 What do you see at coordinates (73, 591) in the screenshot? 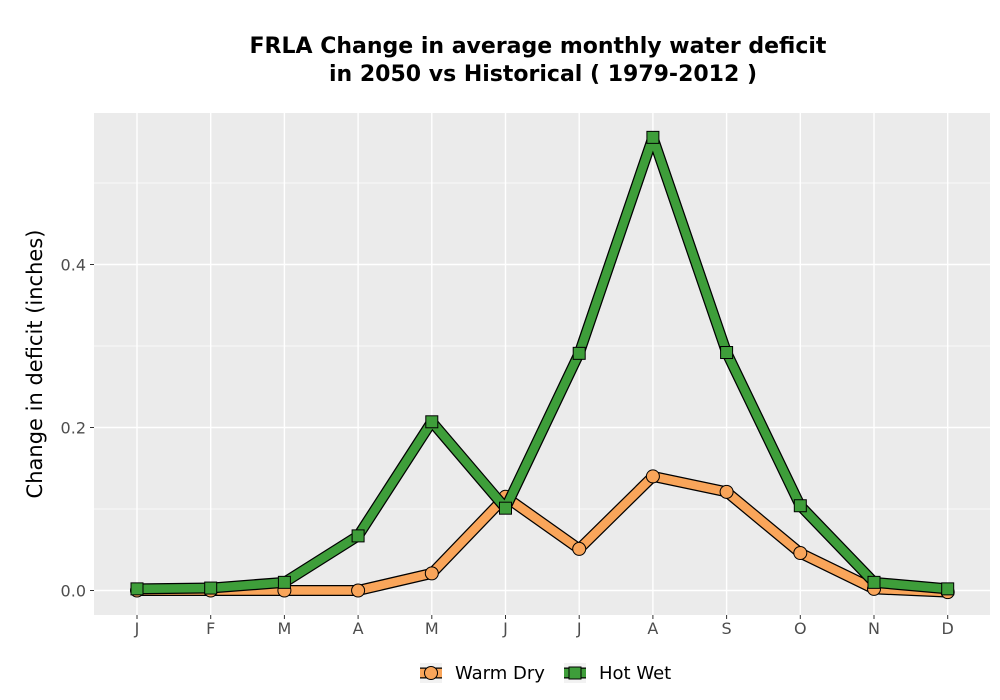
I see `y-tick-label: 0.0` at bounding box center [73, 591].